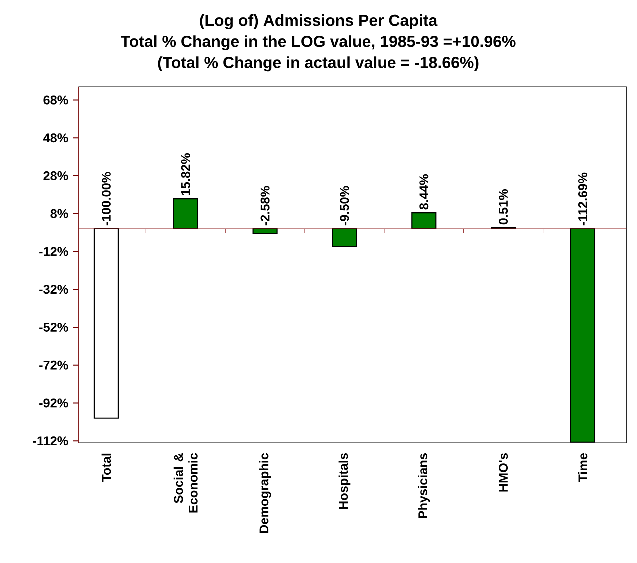 The width and height of the screenshot is (637, 563). Describe the element at coordinates (265, 493) in the screenshot. I see `x-tick-label: Demographic` at that location.